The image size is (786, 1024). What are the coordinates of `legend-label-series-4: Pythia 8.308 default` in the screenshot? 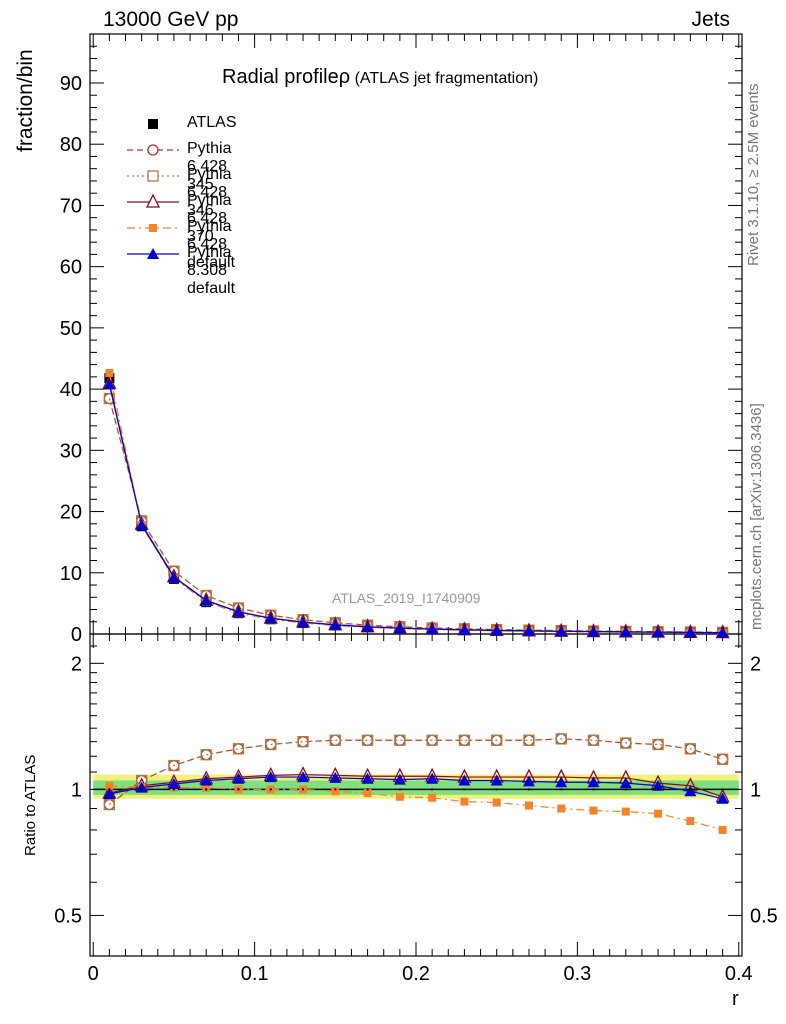 It's located at (211, 270).